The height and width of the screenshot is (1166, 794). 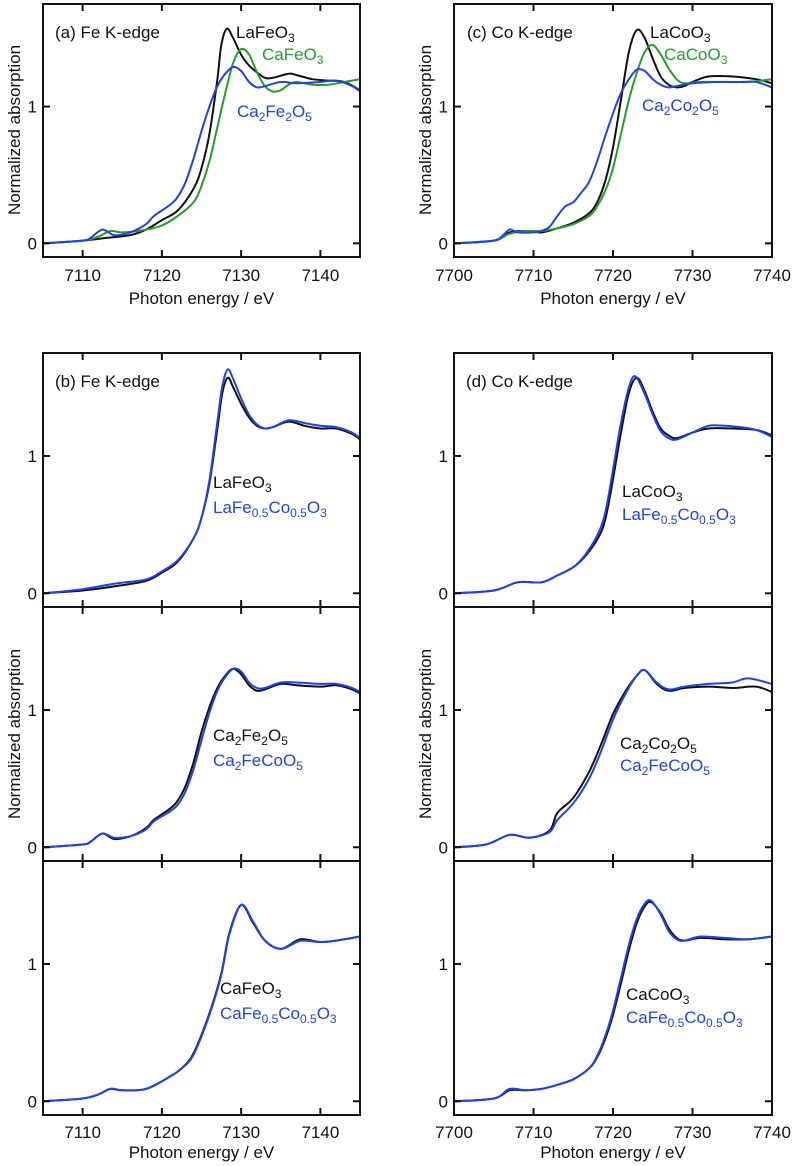 I want to click on subplot-d-3: 7700 7710 7720 7730 7740 0 1, so click(x=613, y=1001).